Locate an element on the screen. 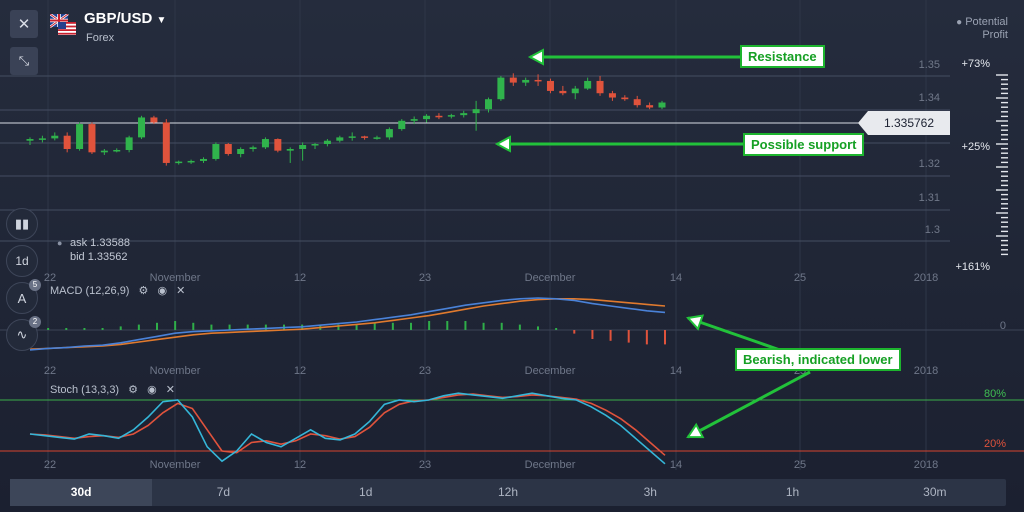 The image size is (1024, 512). time-axis-label: 22 is located at coordinates (50, 278).